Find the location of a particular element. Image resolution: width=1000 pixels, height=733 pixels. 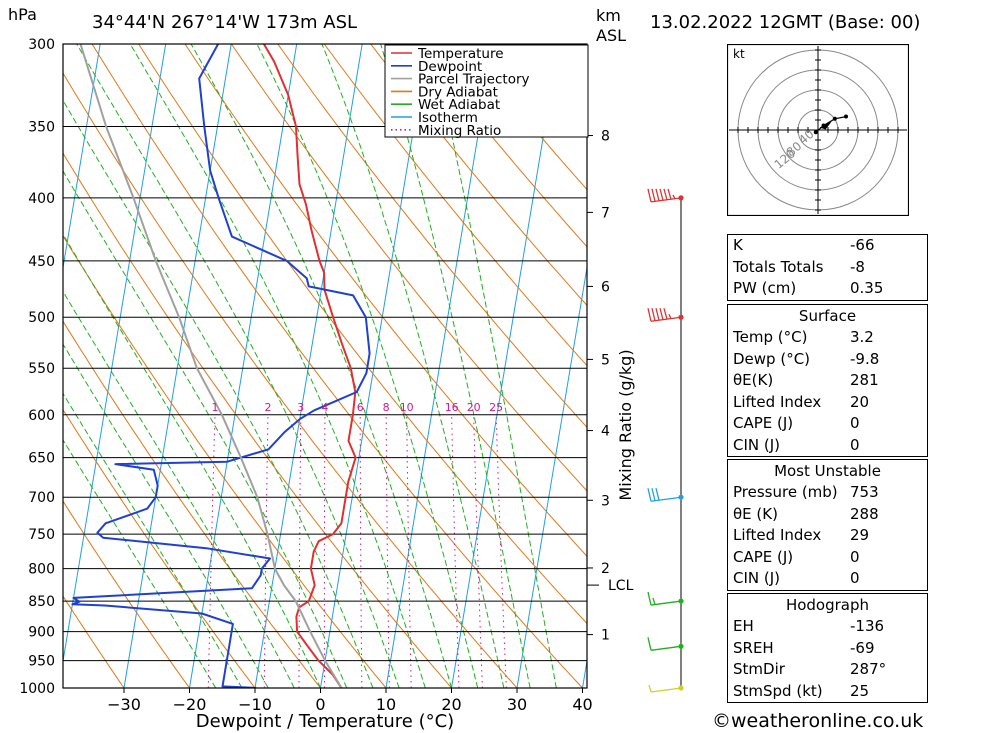

table-row: θE(K) 281 is located at coordinates (827, 381).